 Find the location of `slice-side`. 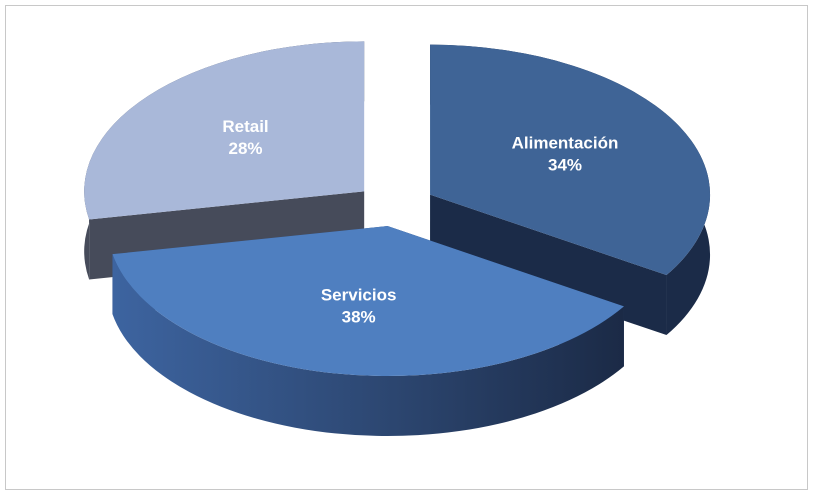

slice-side is located at coordinates (548, 265).